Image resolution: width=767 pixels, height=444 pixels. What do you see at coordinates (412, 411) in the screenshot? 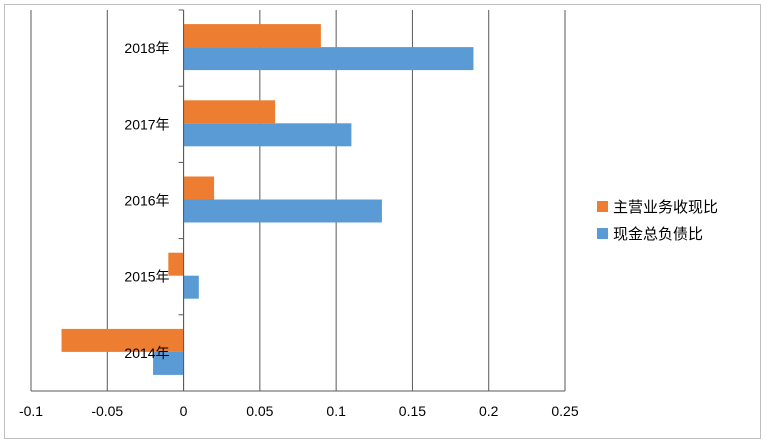
I see `x-tick-label: 0.15` at bounding box center [412, 411].